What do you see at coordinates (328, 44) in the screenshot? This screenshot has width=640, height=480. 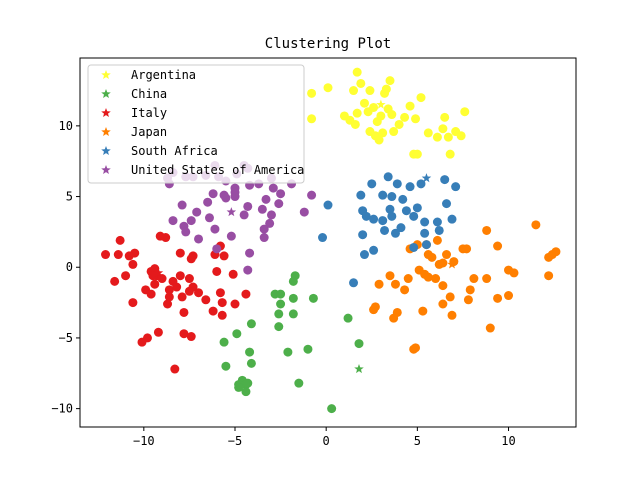 I see `chart-title: Clustering Plot` at bounding box center [328, 44].